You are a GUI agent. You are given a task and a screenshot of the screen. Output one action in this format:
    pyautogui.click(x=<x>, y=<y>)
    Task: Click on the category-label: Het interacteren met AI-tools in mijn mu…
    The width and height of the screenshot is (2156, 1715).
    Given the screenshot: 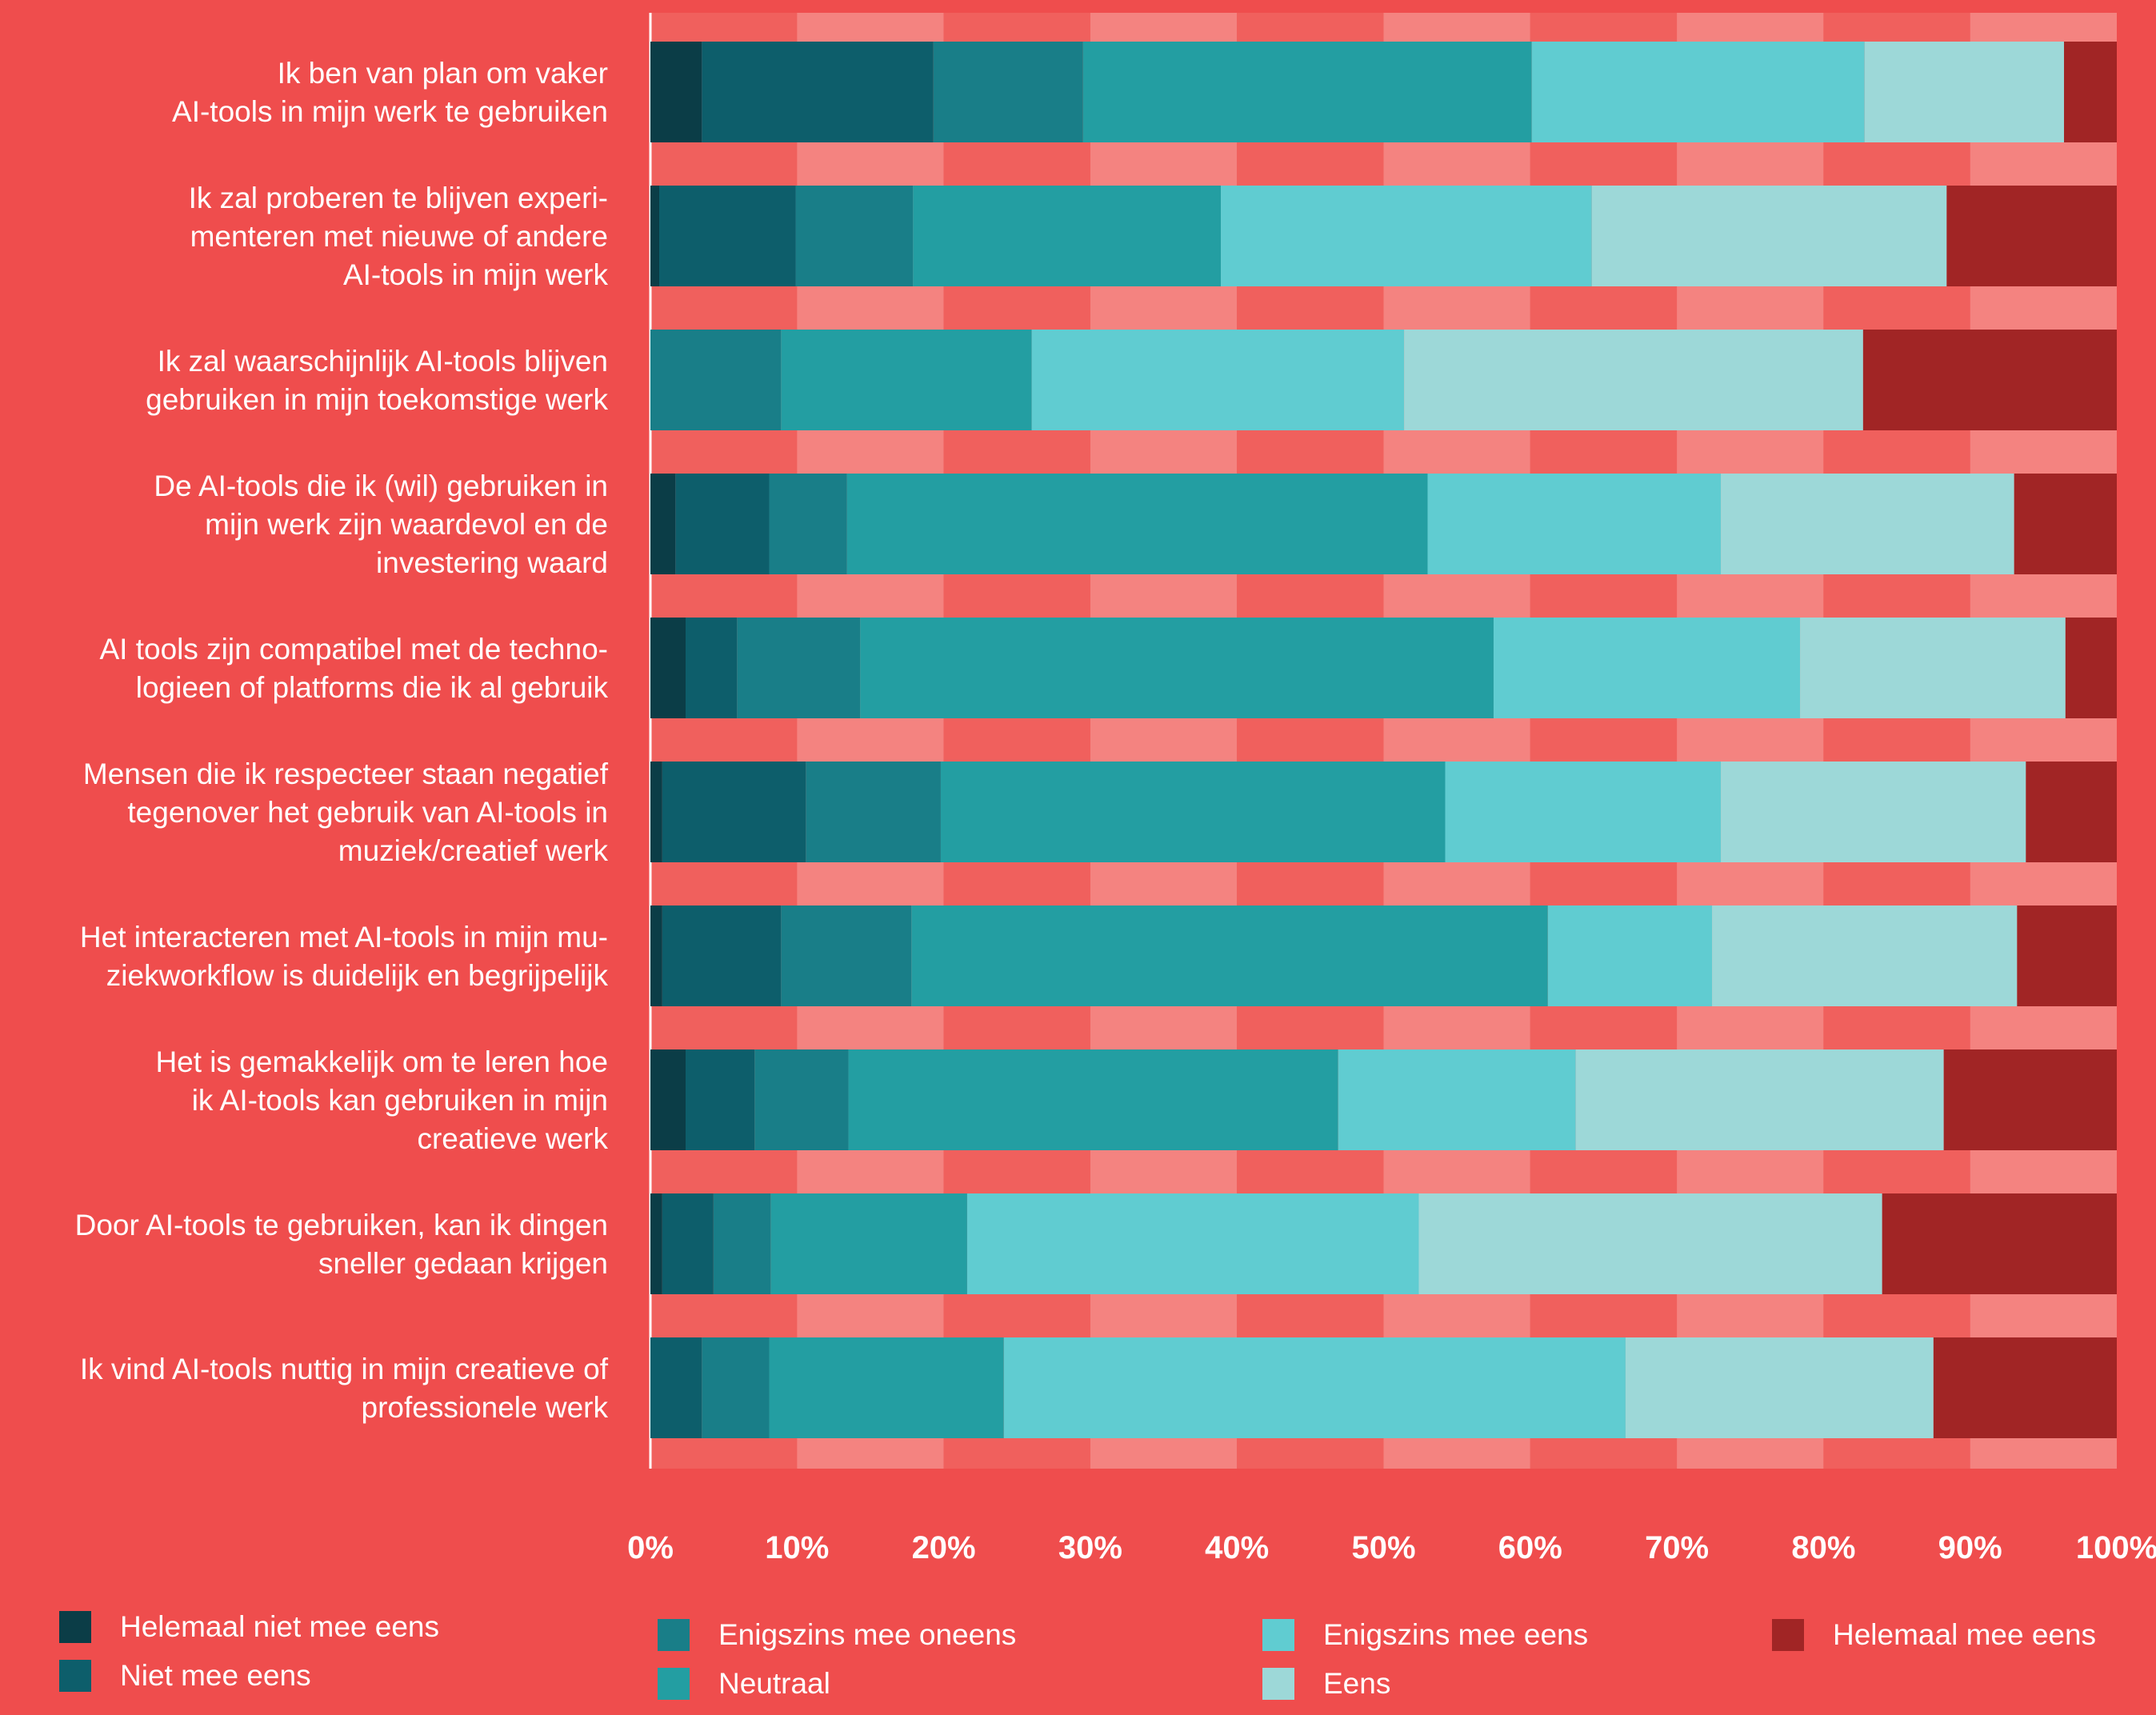 What is the action you would take?
    pyautogui.click(x=344, y=956)
    